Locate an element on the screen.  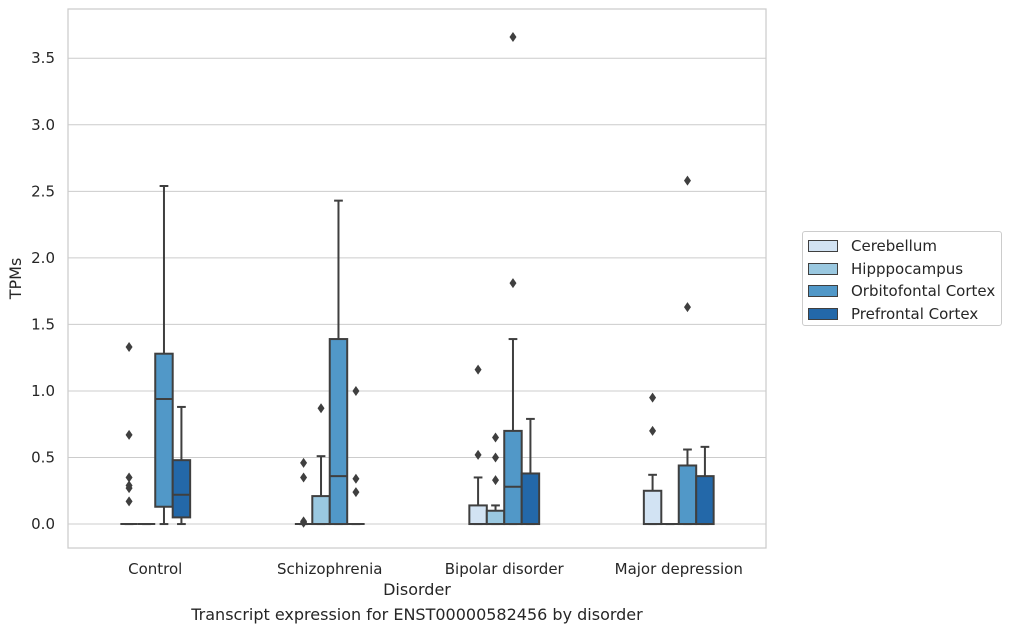
legend-item-orbitofrontal-cortex: Orbitofontal Cortex is located at coordinates (904, 291).